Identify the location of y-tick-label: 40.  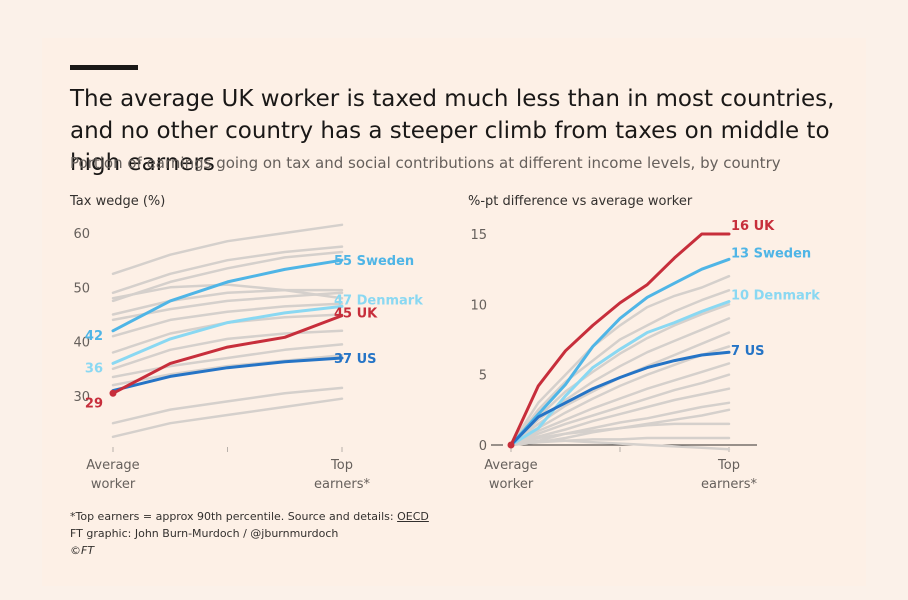
(81, 343).